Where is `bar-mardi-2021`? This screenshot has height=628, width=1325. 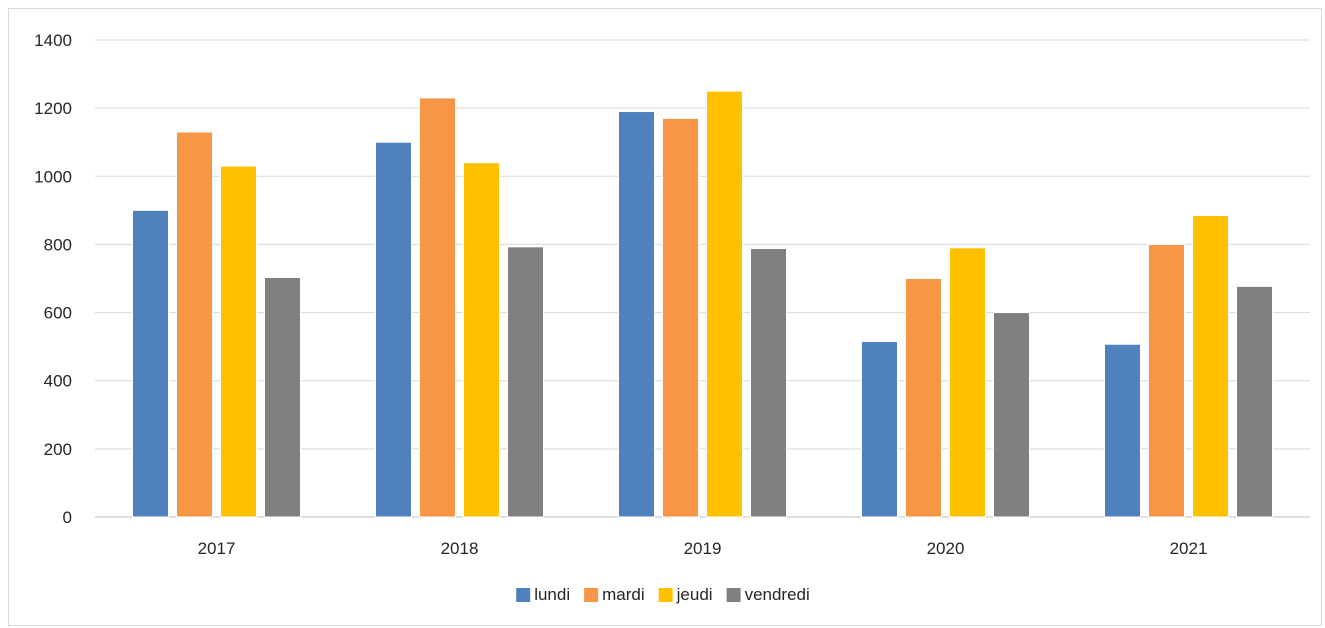 bar-mardi-2021 is located at coordinates (1166, 380).